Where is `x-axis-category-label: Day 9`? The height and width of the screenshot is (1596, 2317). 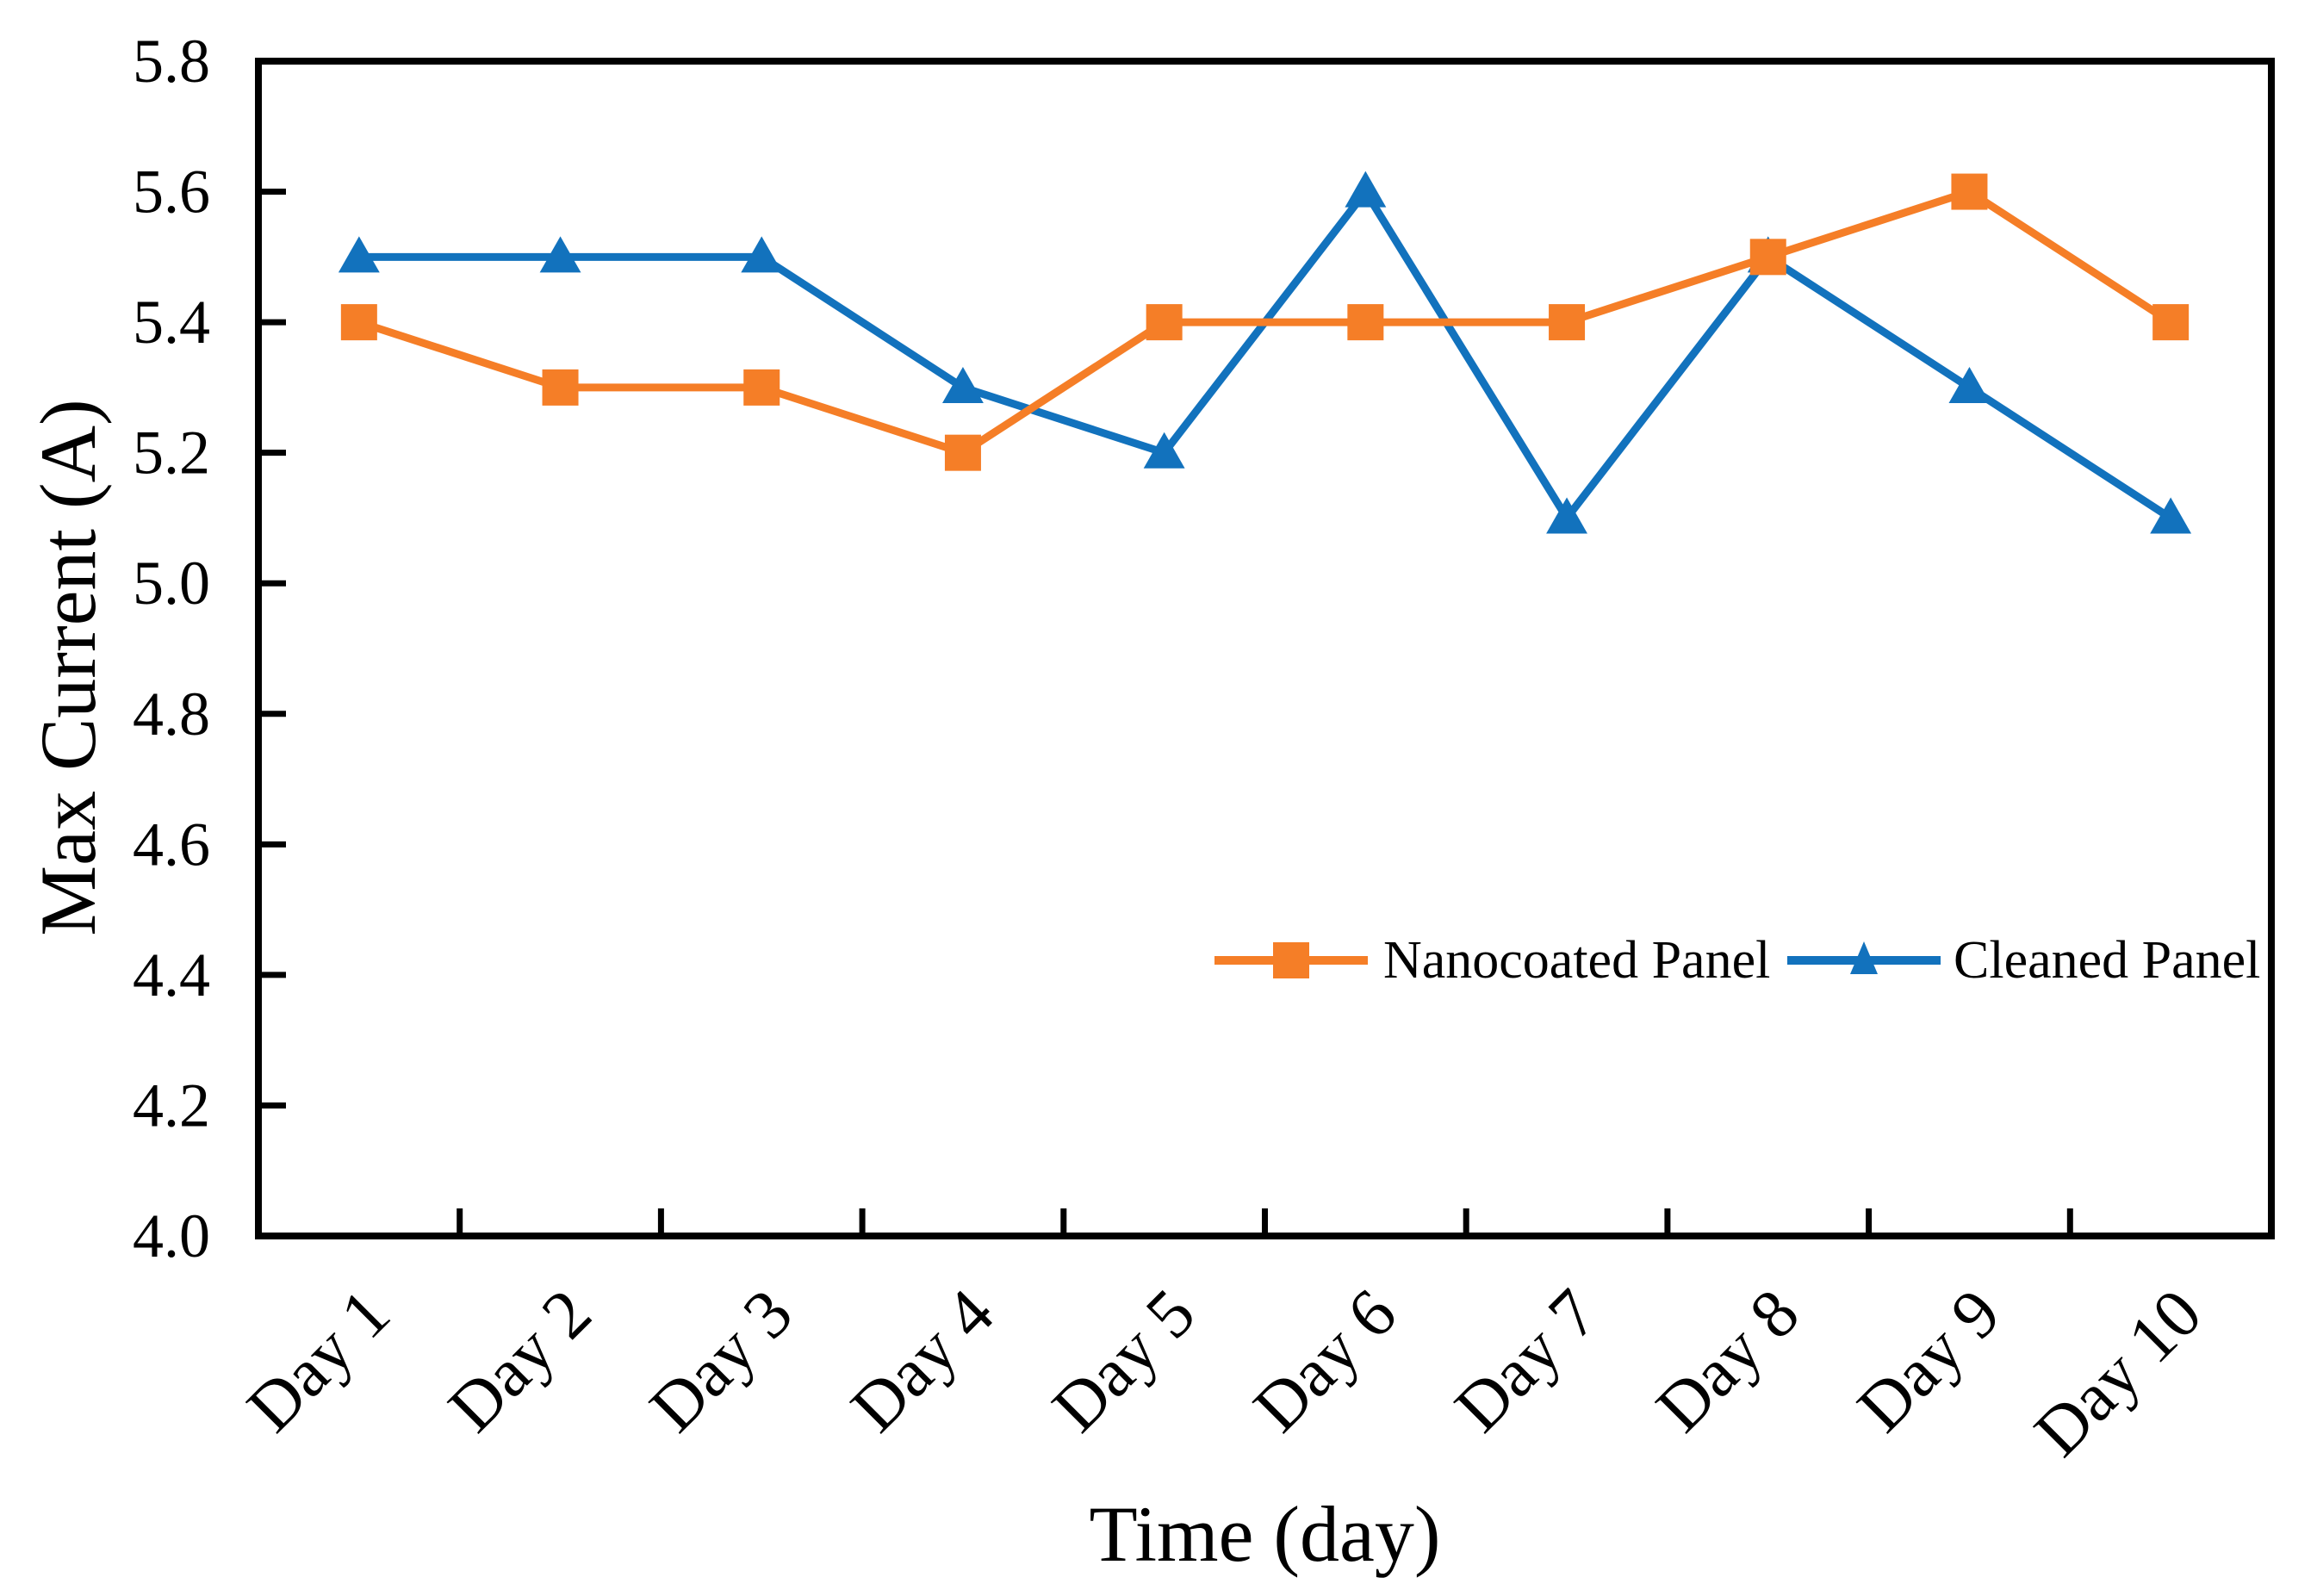
x-axis-category-label: Day 9 is located at coordinates (1929, 1361).